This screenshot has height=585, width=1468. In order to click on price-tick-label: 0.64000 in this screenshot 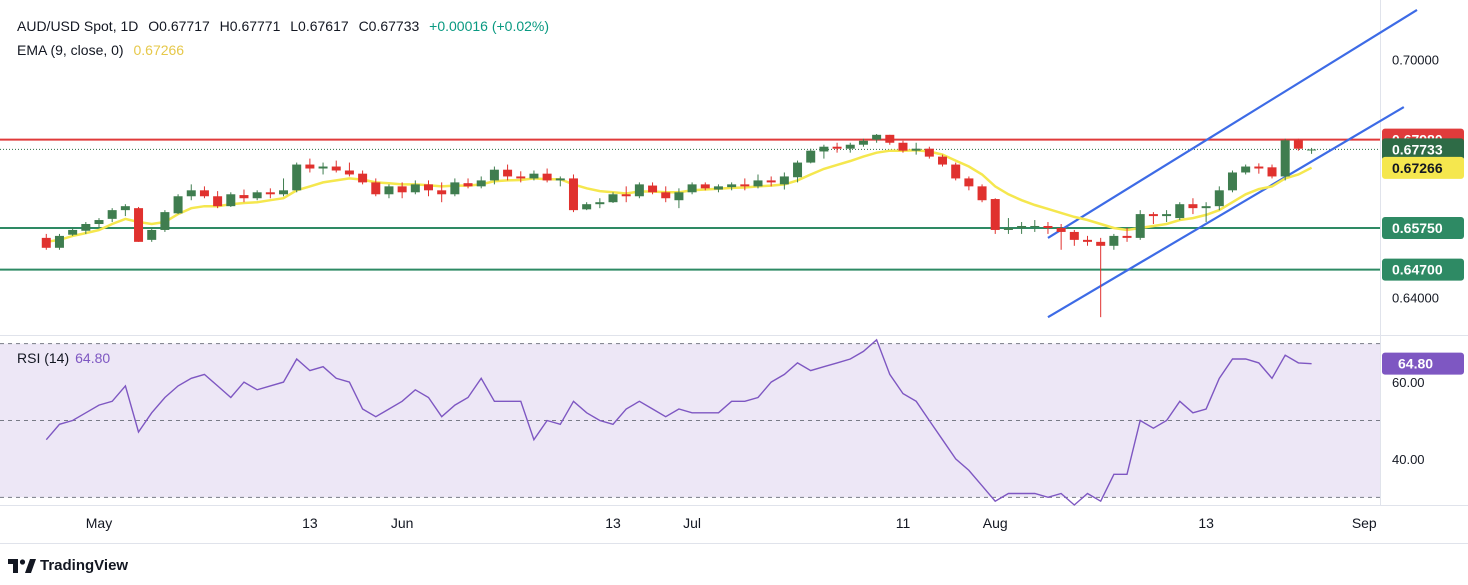, I will do `click(1415, 297)`.